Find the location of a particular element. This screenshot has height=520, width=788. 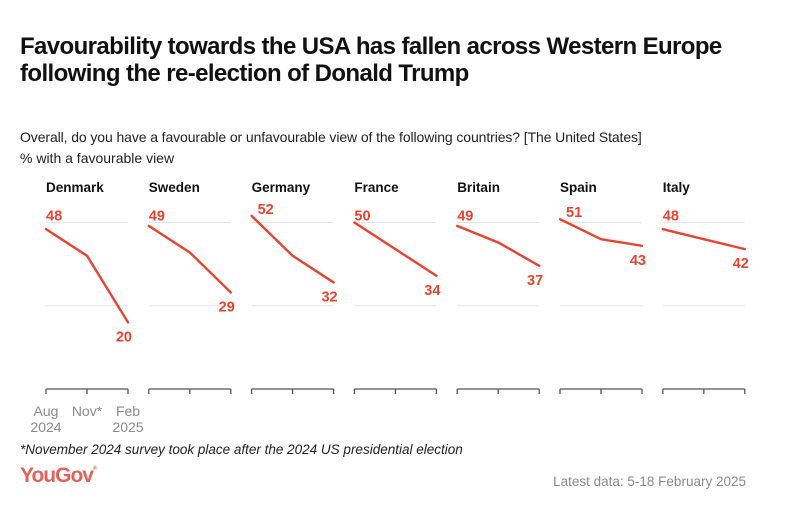

unit-note: % with a favourable view is located at coordinates (97, 158).